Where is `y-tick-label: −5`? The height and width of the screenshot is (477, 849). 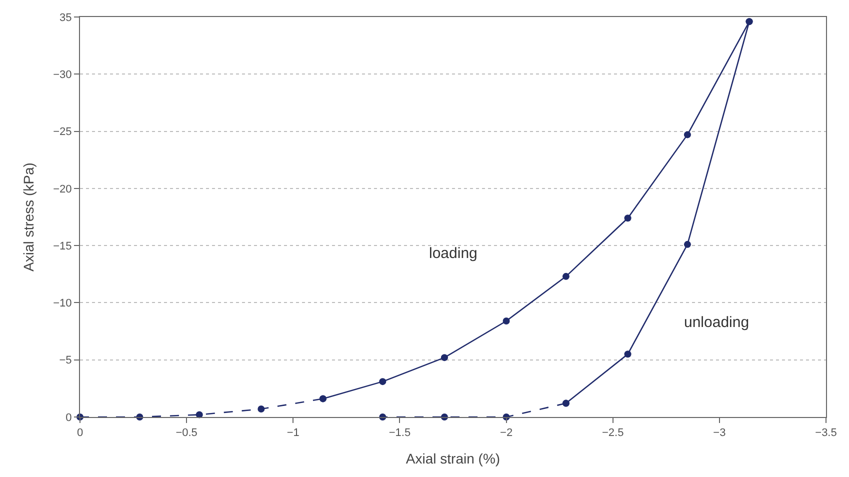 y-tick-label: −5 is located at coordinates (65, 360).